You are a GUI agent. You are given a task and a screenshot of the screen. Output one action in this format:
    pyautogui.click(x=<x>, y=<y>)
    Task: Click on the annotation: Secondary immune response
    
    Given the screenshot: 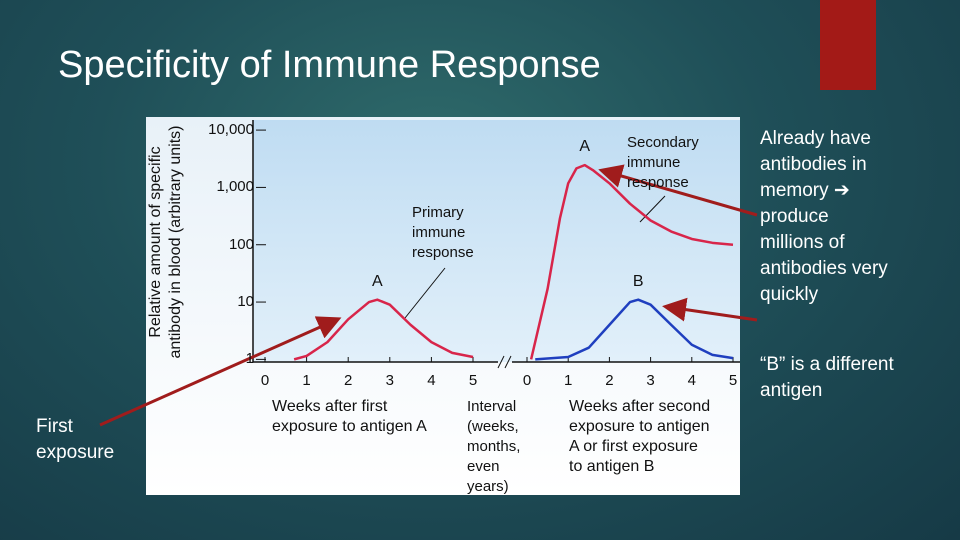 What is the action you would take?
    pyautogui.click(x=663, y=162)
    